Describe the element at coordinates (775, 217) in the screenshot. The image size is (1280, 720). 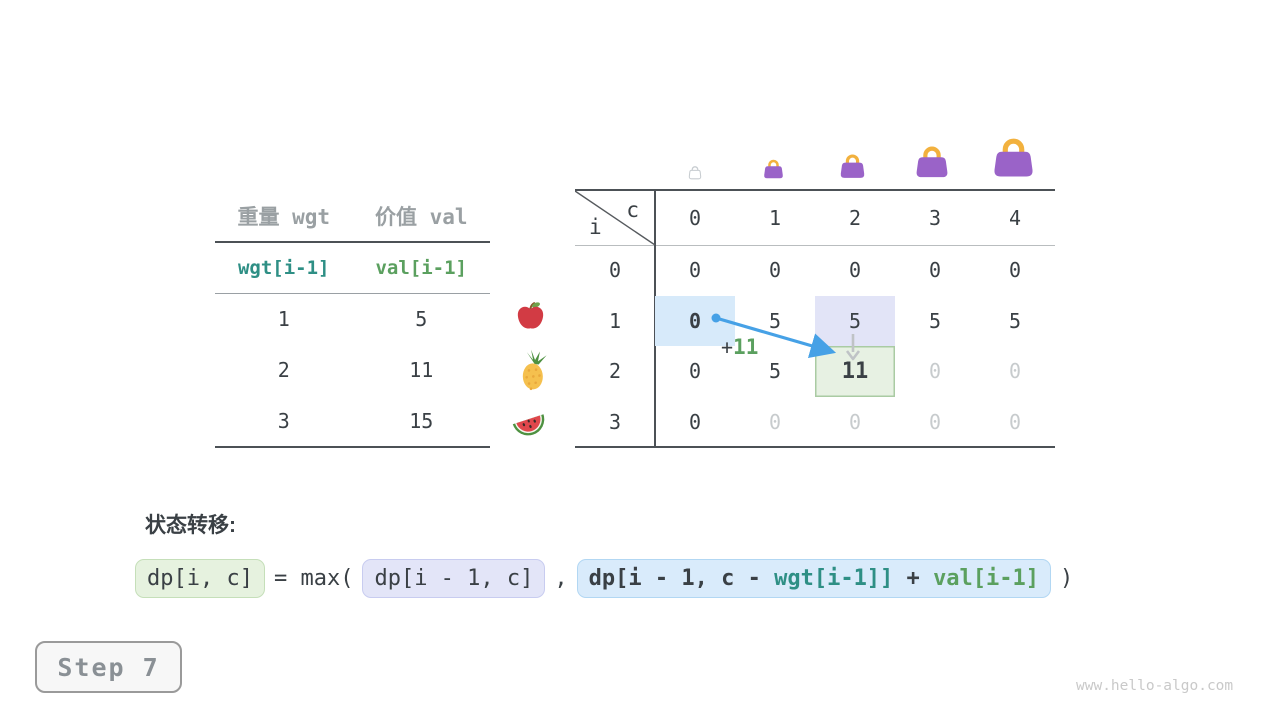
I see `col-header-1: 1` at that location.